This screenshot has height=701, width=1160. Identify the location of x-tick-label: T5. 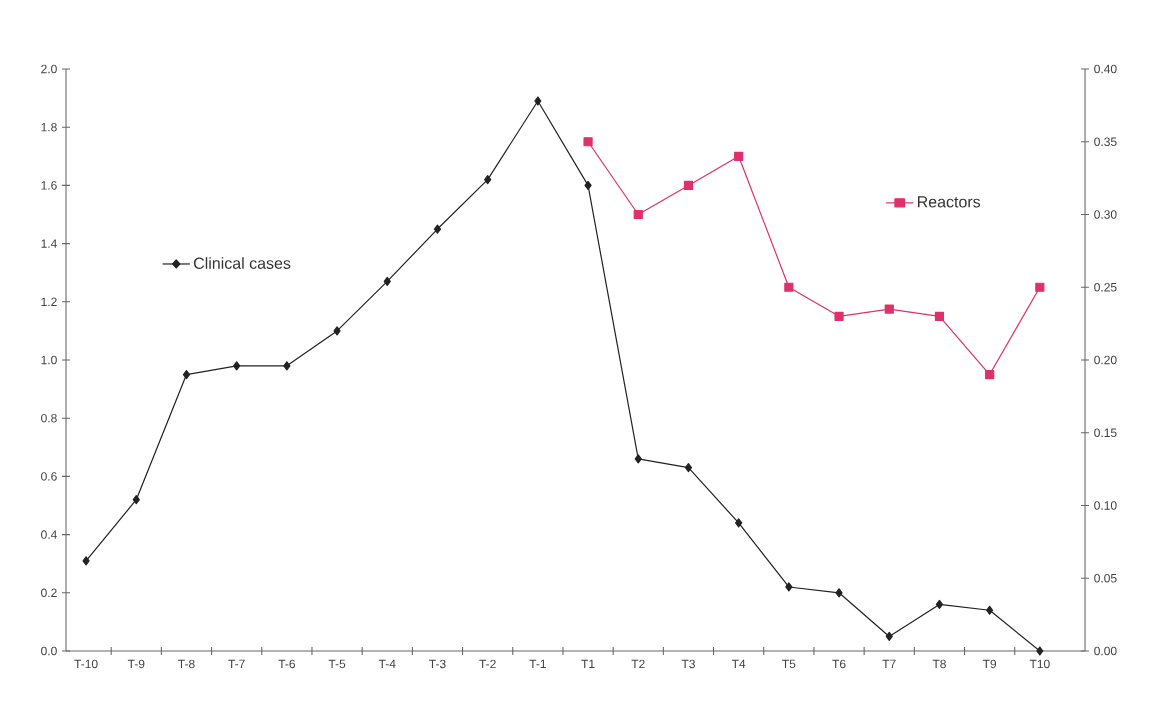
(789, 664).